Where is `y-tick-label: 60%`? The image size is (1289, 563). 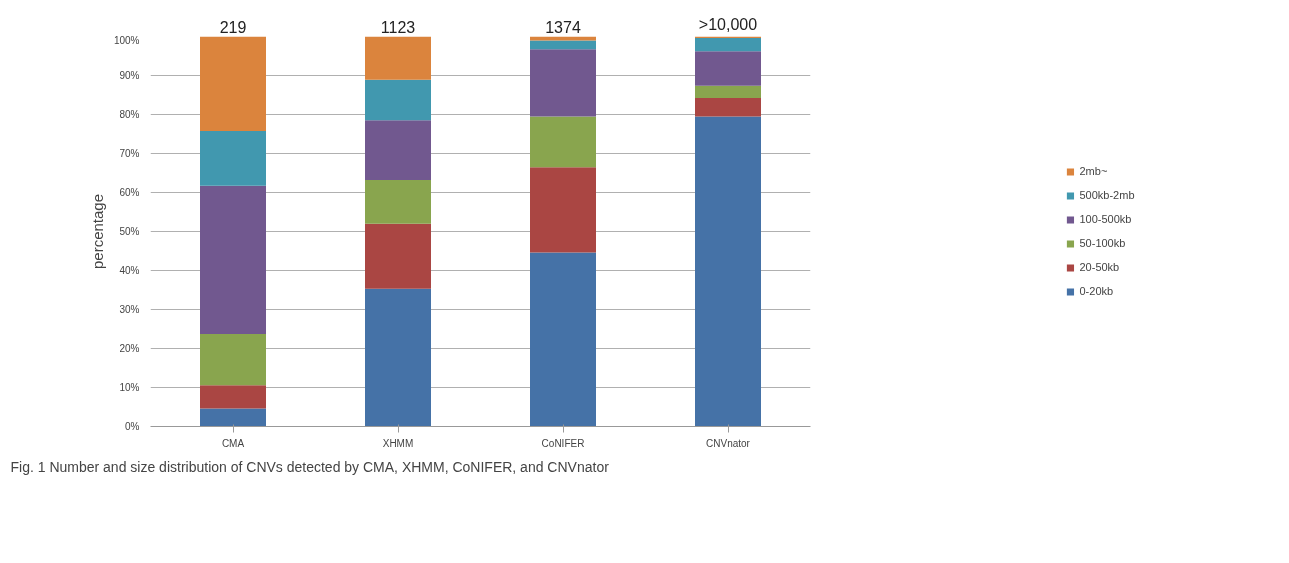
y-tick-label: 60% is located at coordinates (129, 192).